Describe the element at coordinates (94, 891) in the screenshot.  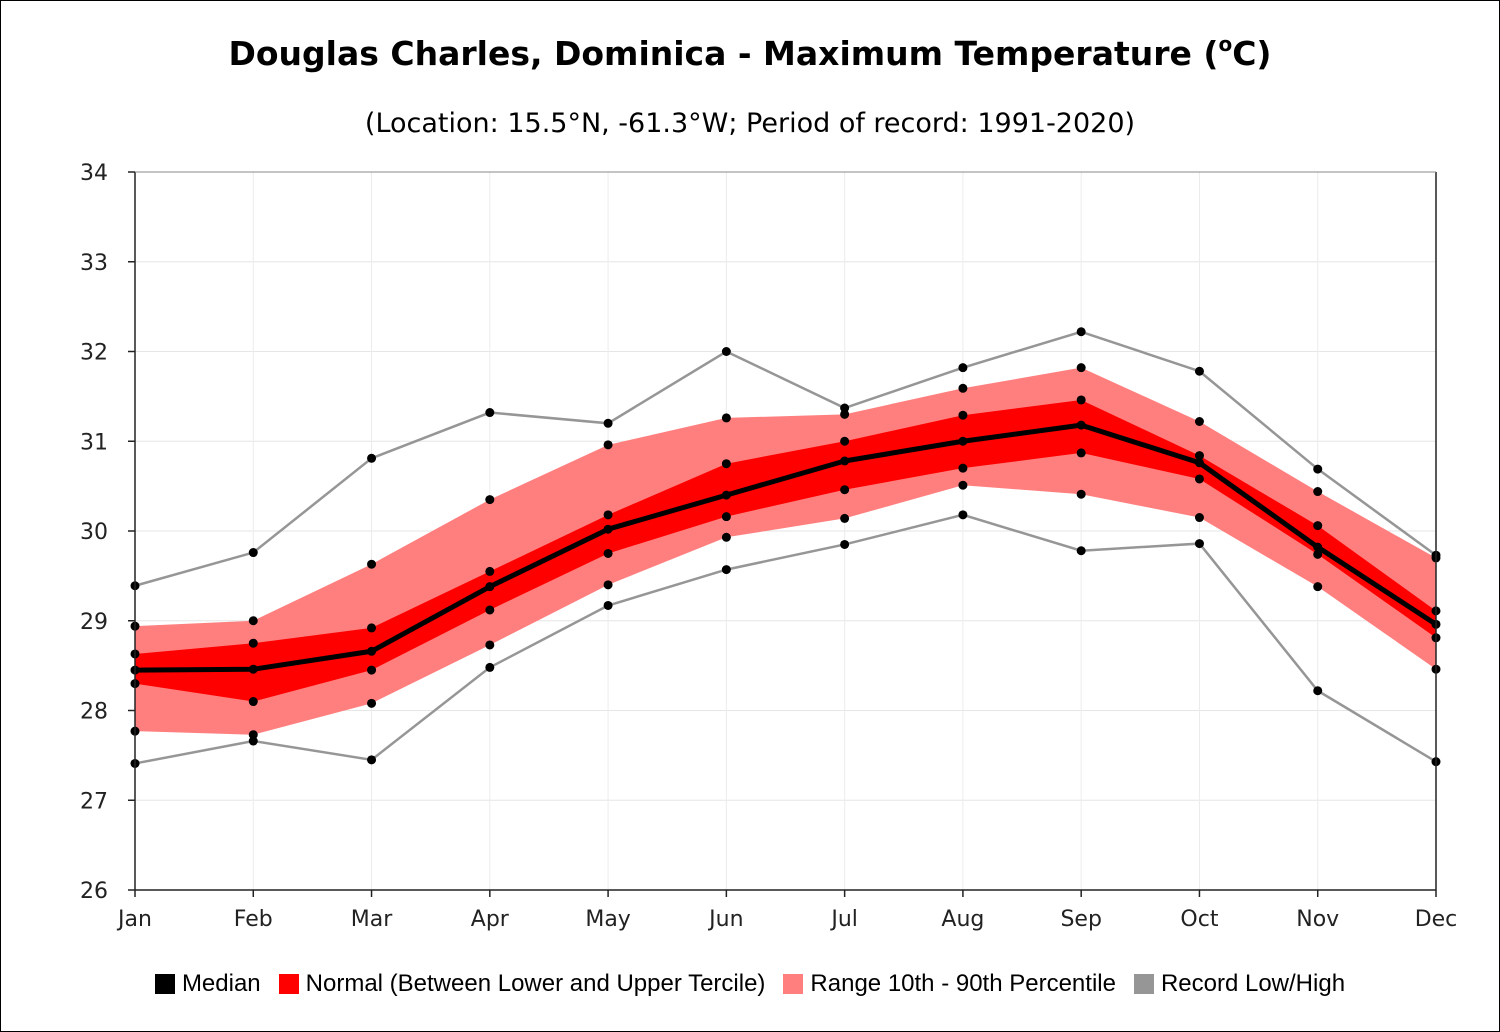
I see `y-tick-label-0: 26` at that location.